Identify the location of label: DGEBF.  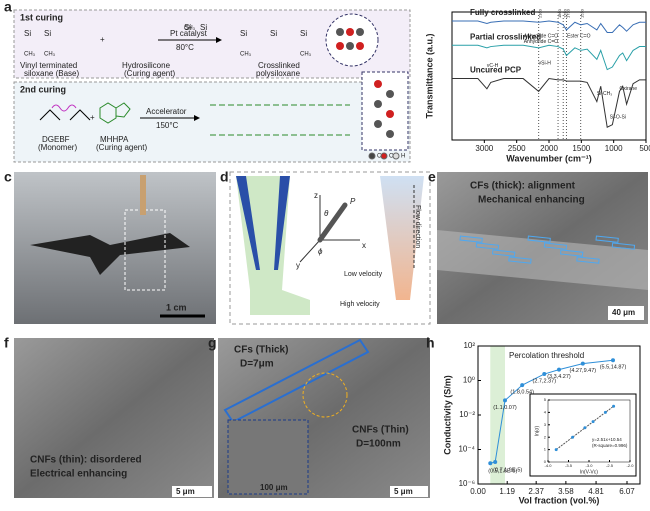
(56, 139).